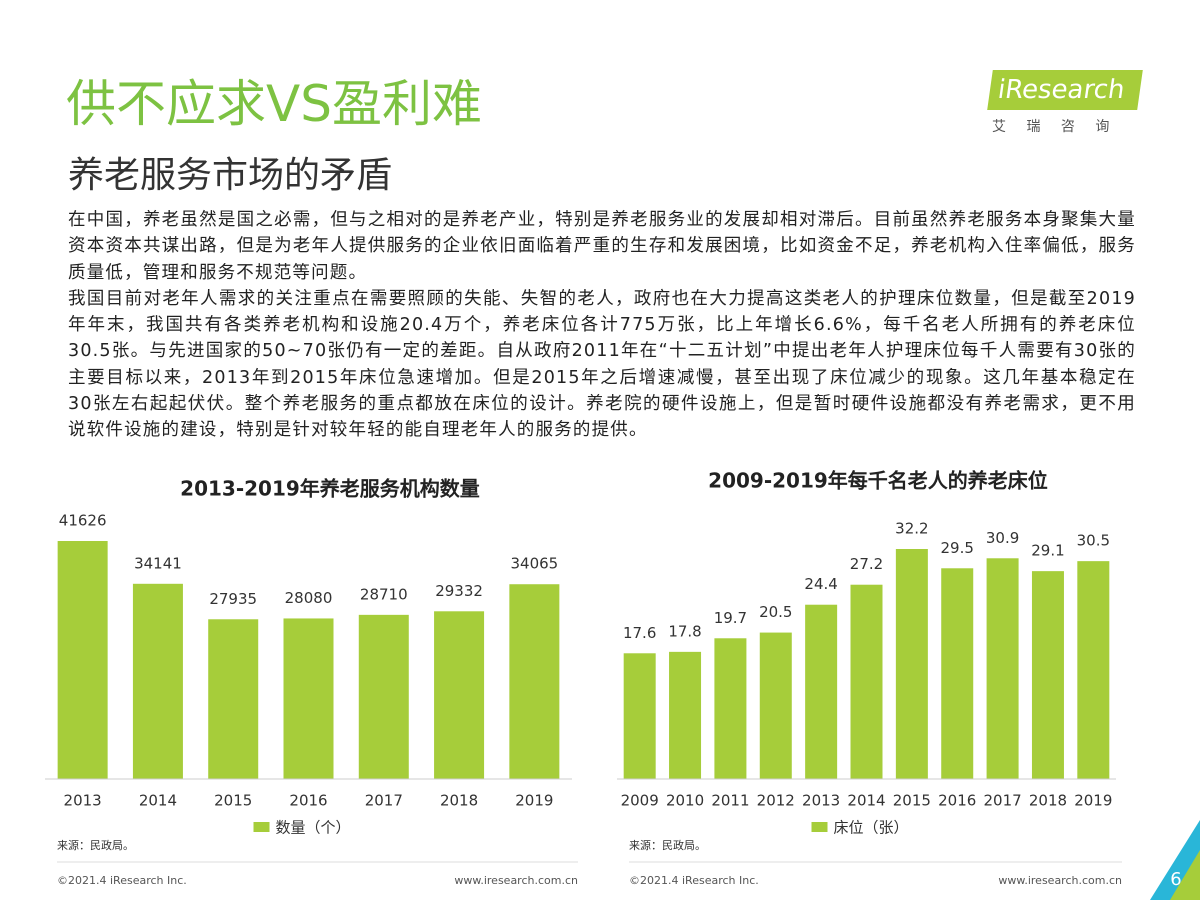  I want to click on data-label: 30.9, so click(1002, 538).